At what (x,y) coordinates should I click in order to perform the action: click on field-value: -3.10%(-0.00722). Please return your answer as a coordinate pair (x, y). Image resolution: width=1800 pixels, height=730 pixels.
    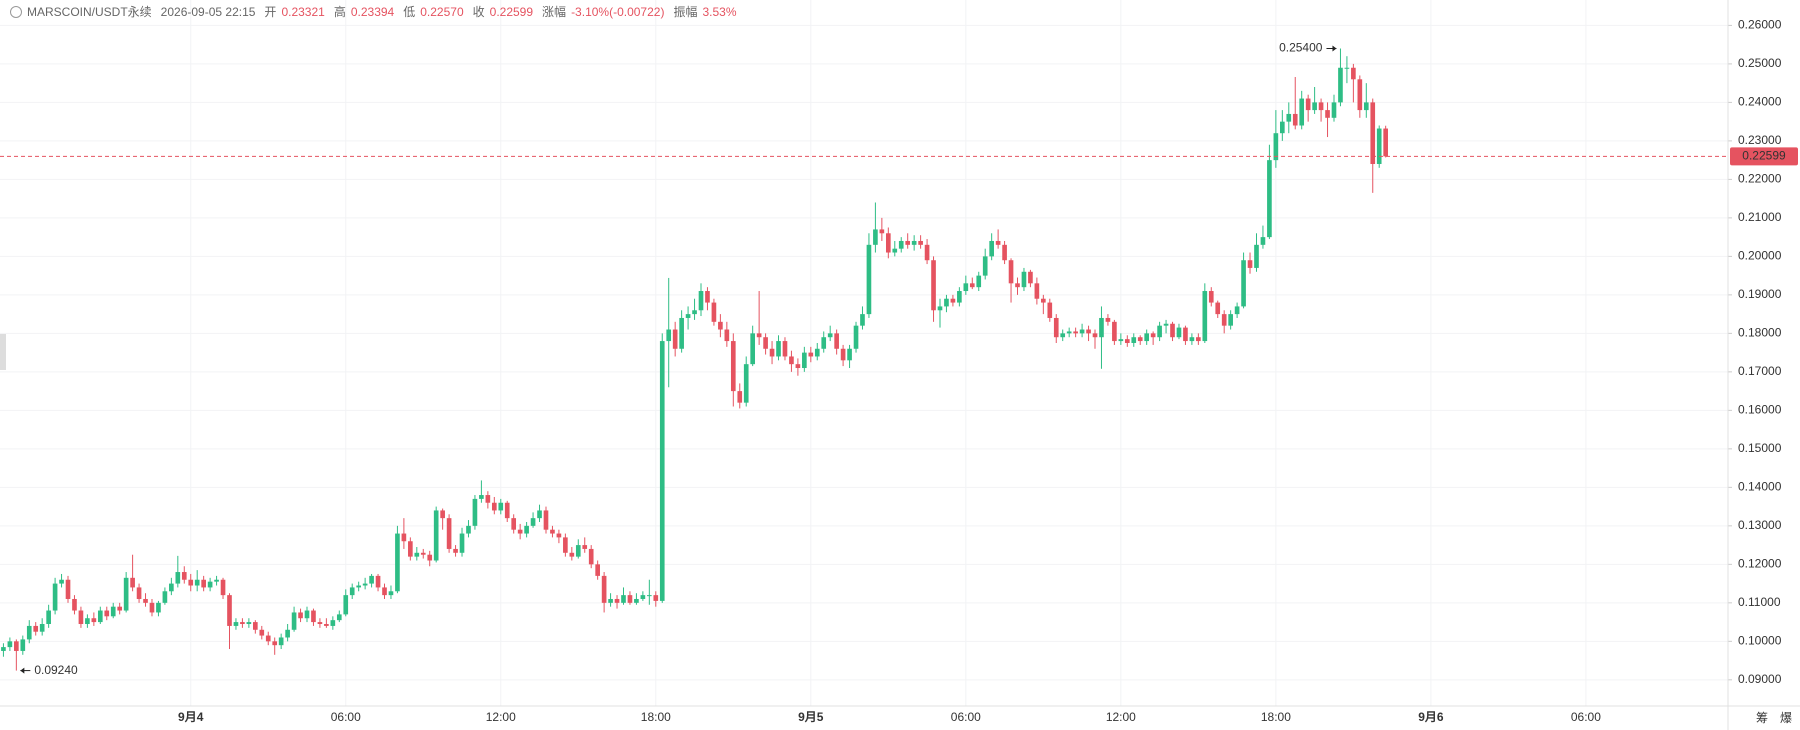
    Looking at the image, I should click on (618, 11).